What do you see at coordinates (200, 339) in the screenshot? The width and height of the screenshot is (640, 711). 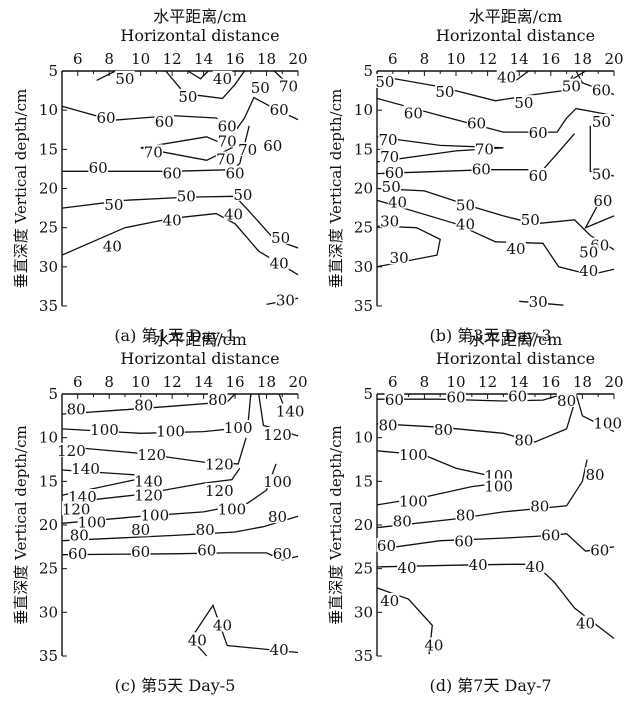 I see `x-axis-title-cn: 水平距离/cm` at bounding box center [200, 339].